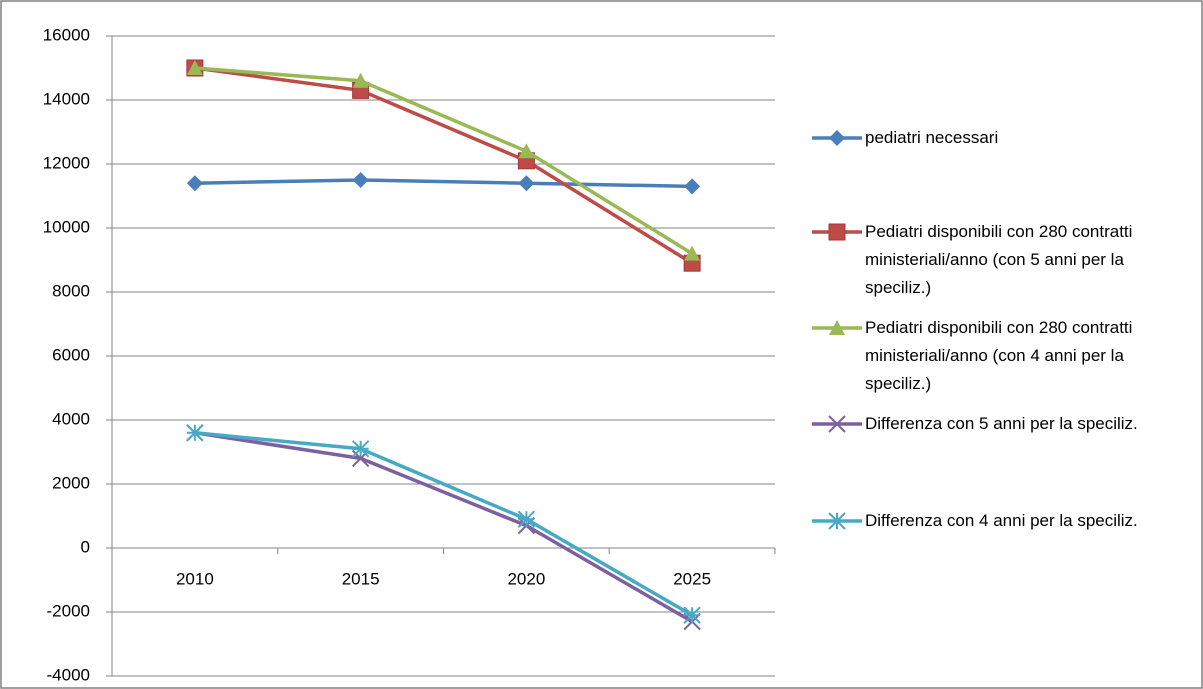  I want to click on legend-label: Differenza con 4 anni per la speciliz., so click(1001, 520).